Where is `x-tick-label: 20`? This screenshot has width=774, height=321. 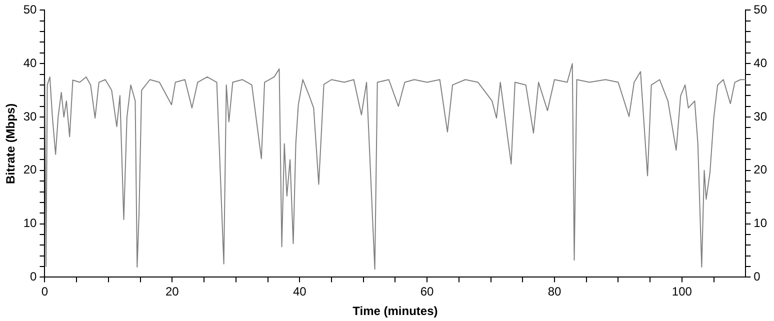 x-tick-label: 20 is located at coordinates (173, 291).